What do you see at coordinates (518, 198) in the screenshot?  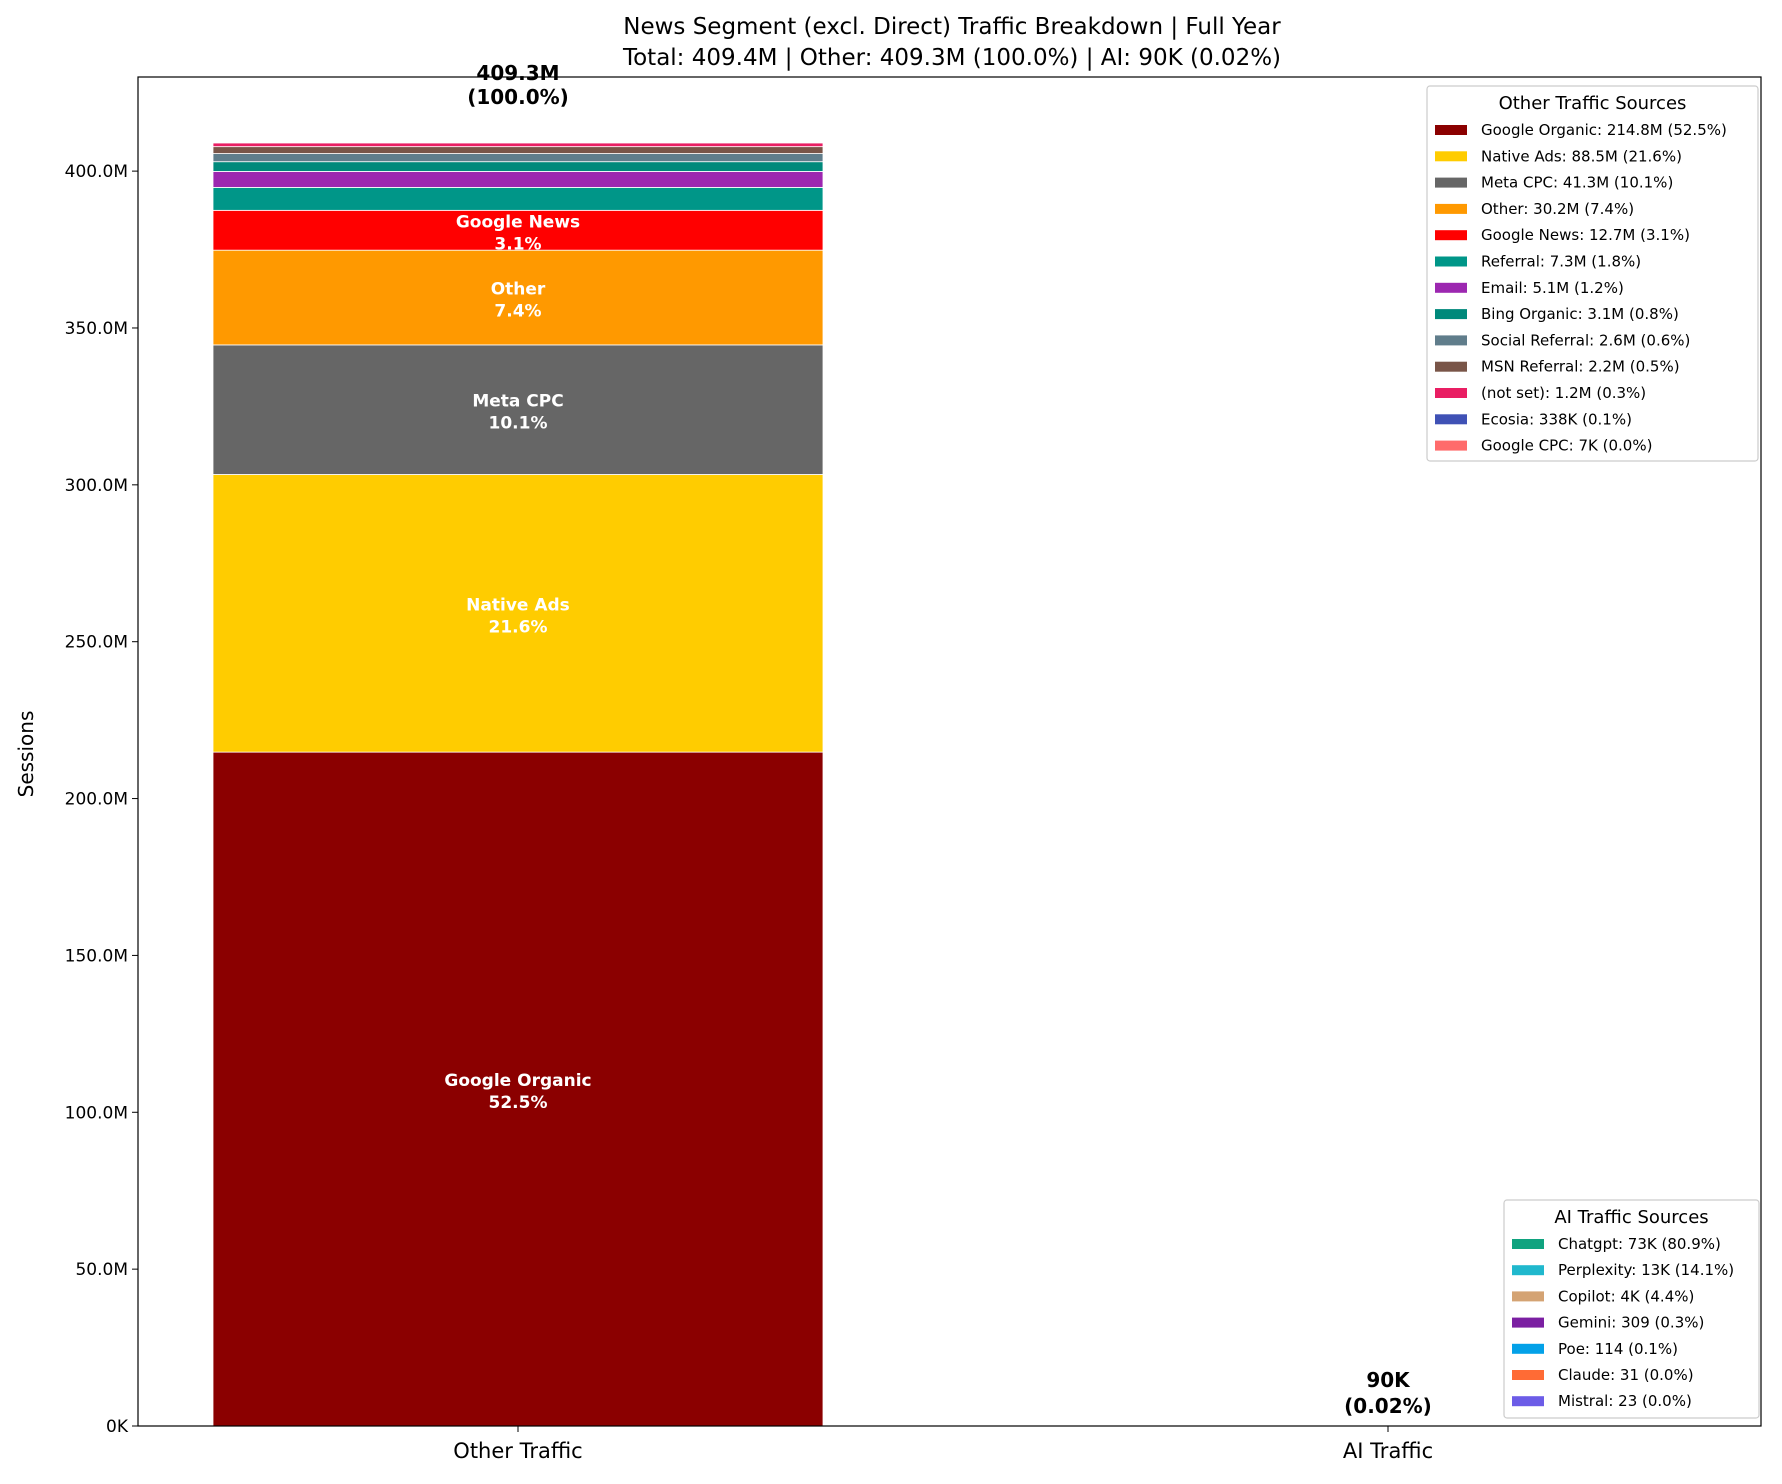 I see `bar-segment-referral` at bounding box center [518, 198].